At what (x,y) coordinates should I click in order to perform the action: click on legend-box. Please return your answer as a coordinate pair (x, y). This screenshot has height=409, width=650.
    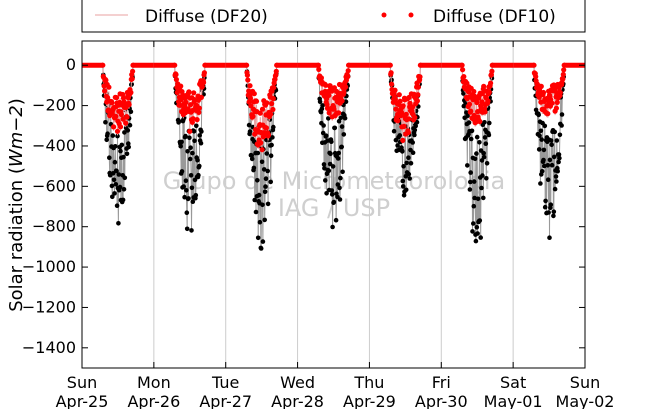
    Looking at the image, I should click on (333, 16).